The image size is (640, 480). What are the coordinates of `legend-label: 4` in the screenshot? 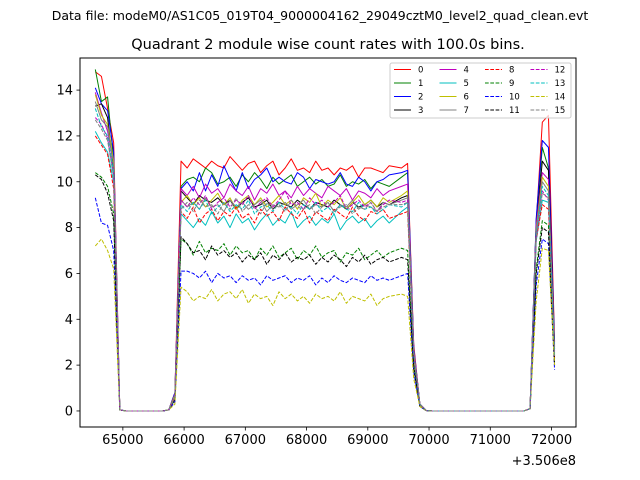 It's located at (466, 71).